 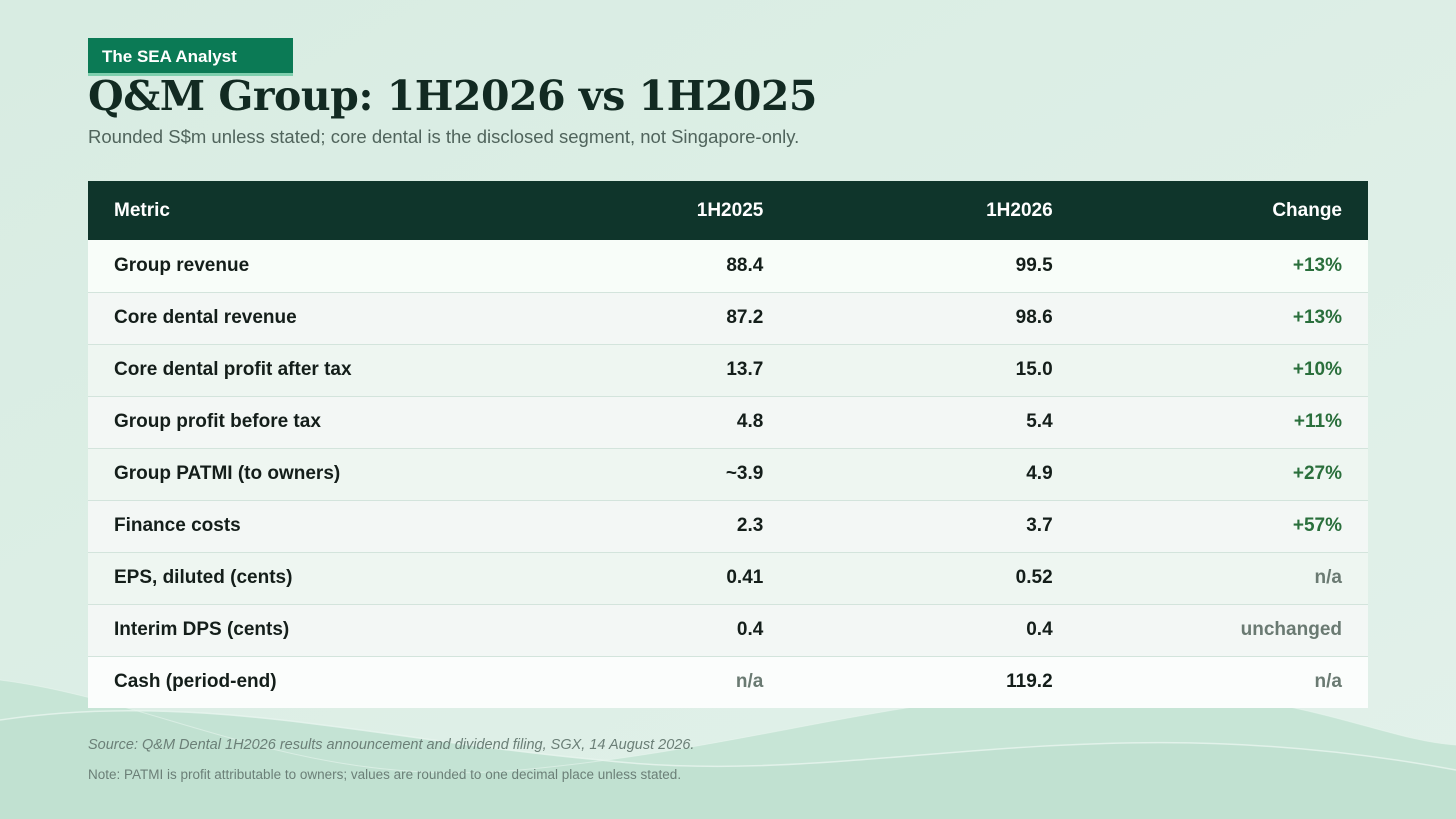 I want to click on value-1h2026-cell: 0.52, so click(x=1034, y=577).